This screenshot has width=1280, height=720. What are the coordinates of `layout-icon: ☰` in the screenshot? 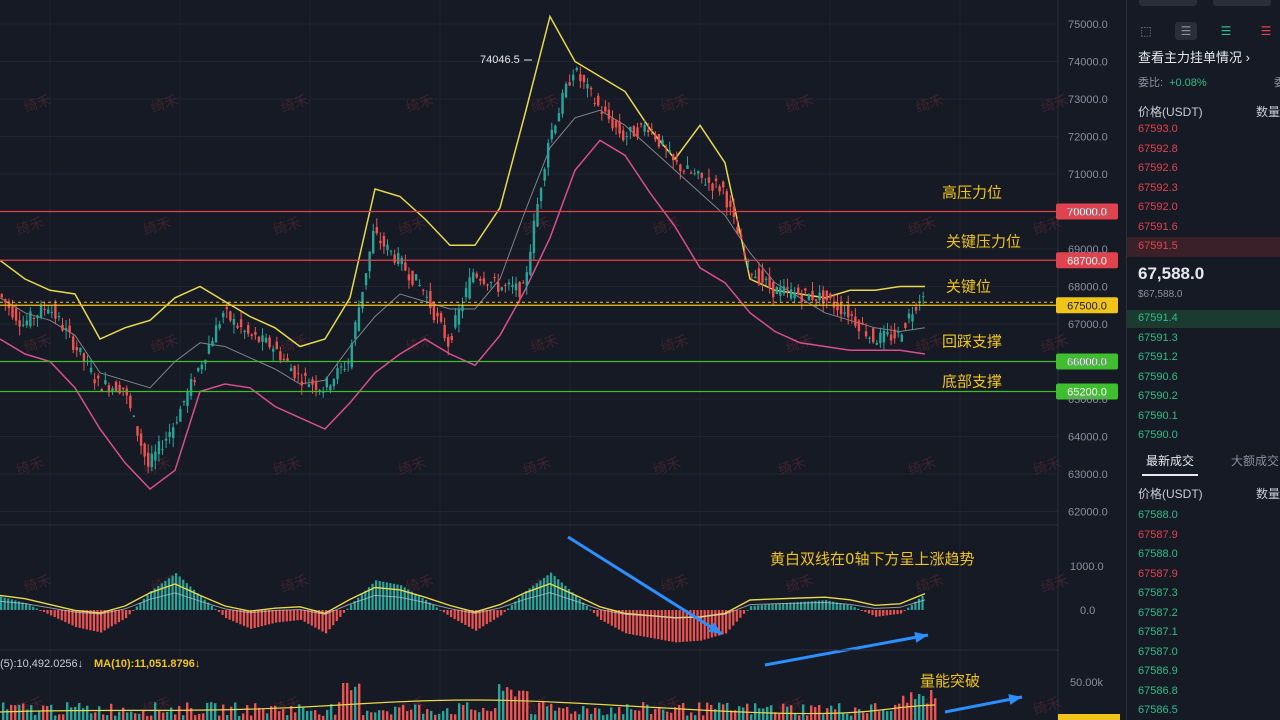 It's located at (1186, 31).